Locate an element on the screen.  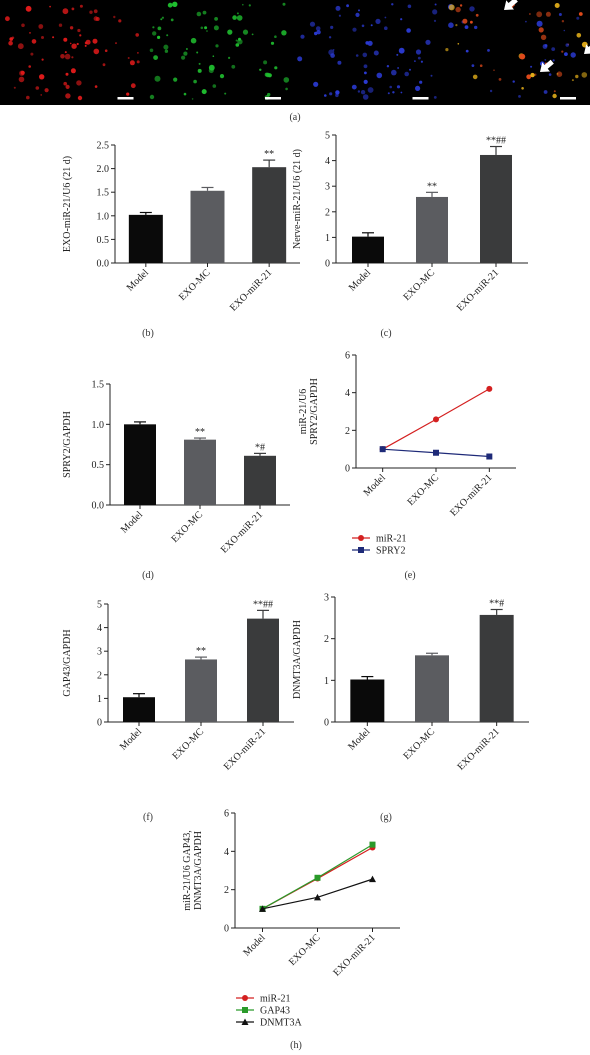
y-axis-label: SPRY2/GAPDH is located at coordinates (314, 411).